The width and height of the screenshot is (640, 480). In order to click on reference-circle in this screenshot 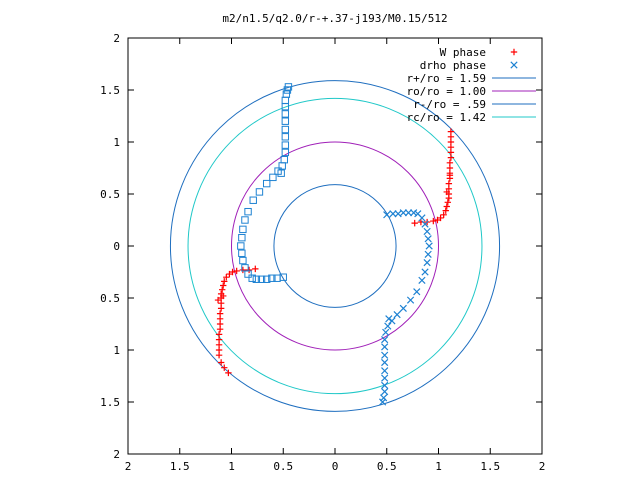, I will do `click(335, 246)`.